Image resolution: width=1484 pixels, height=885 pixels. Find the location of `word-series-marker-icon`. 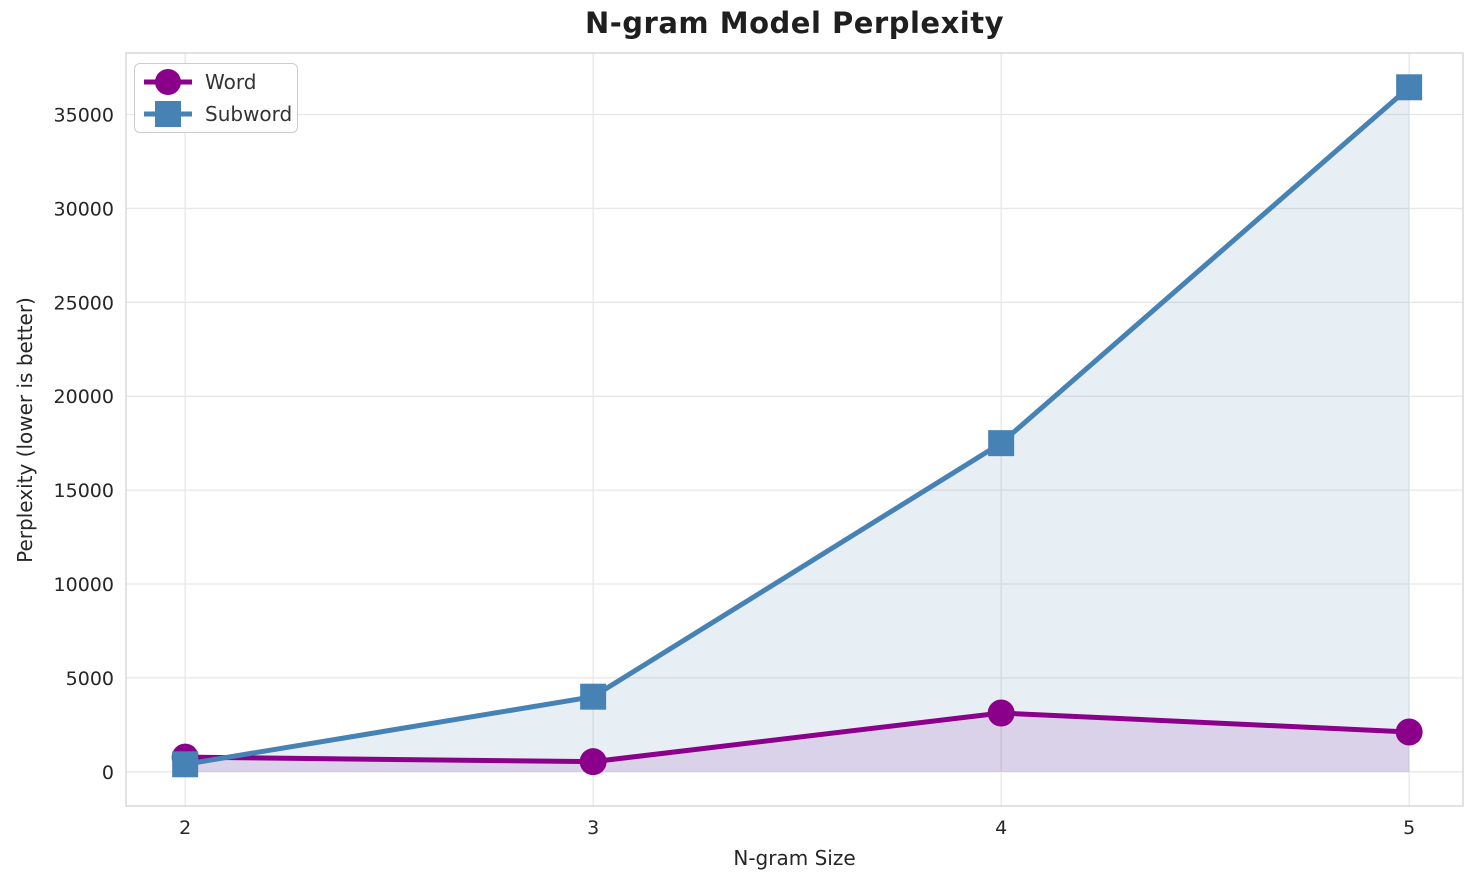

word-series-marker-icon is located at coordinates (168, 82).